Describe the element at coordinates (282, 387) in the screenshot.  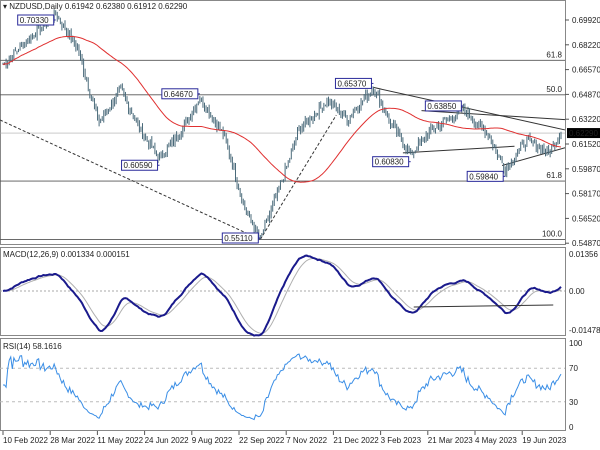
I see `rsi-line` at that location.